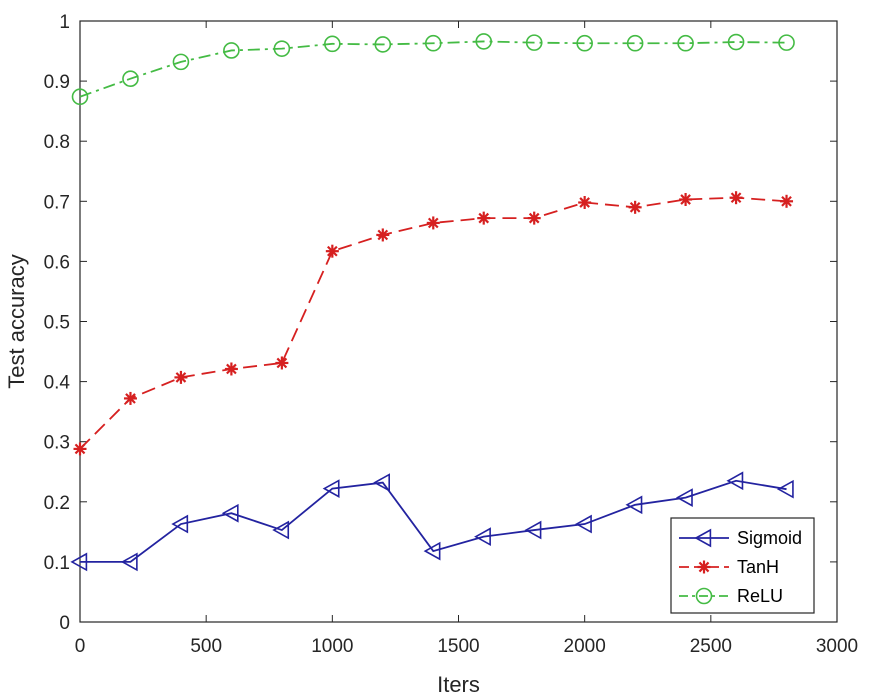 This screenshot has height=697, width=871. I want to click on legend-marker-tanh, so click(704, 567).